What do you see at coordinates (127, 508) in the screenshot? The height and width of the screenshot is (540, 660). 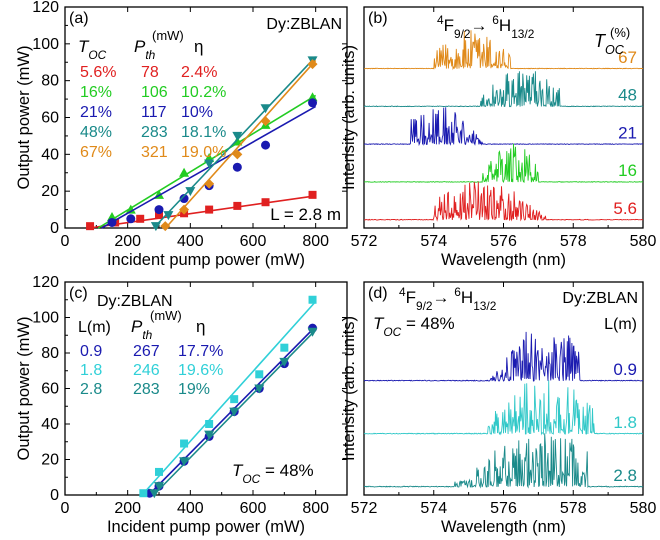 I see `panel-c-xtick-label: 200` at bounding box center [127, 508].